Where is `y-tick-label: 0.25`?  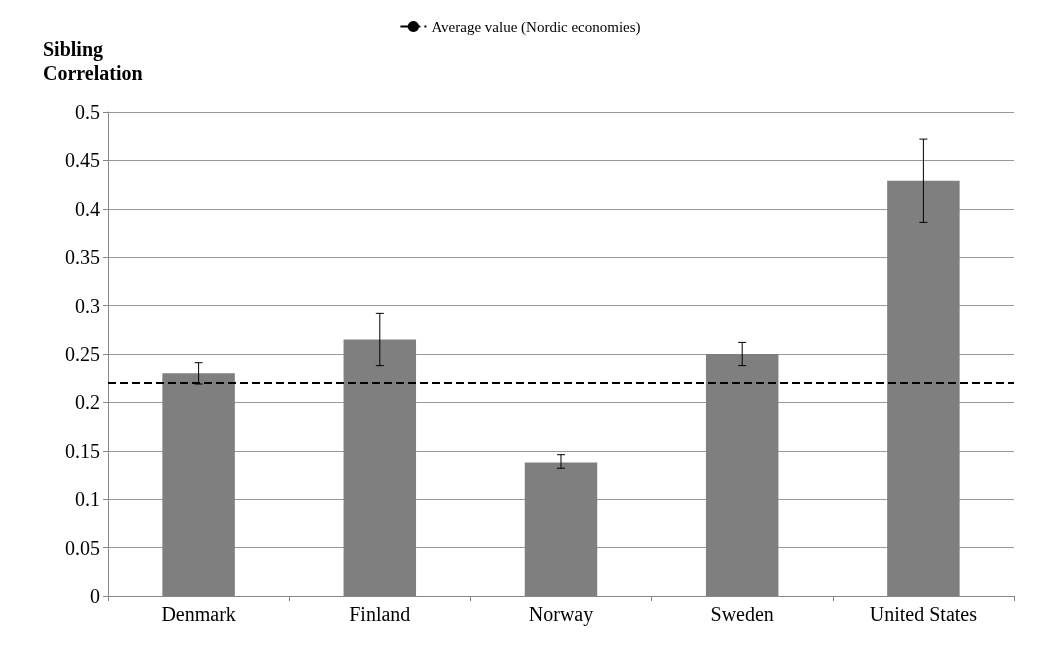 y-tick-label: 0.25 is located at coordinates (82, 354).